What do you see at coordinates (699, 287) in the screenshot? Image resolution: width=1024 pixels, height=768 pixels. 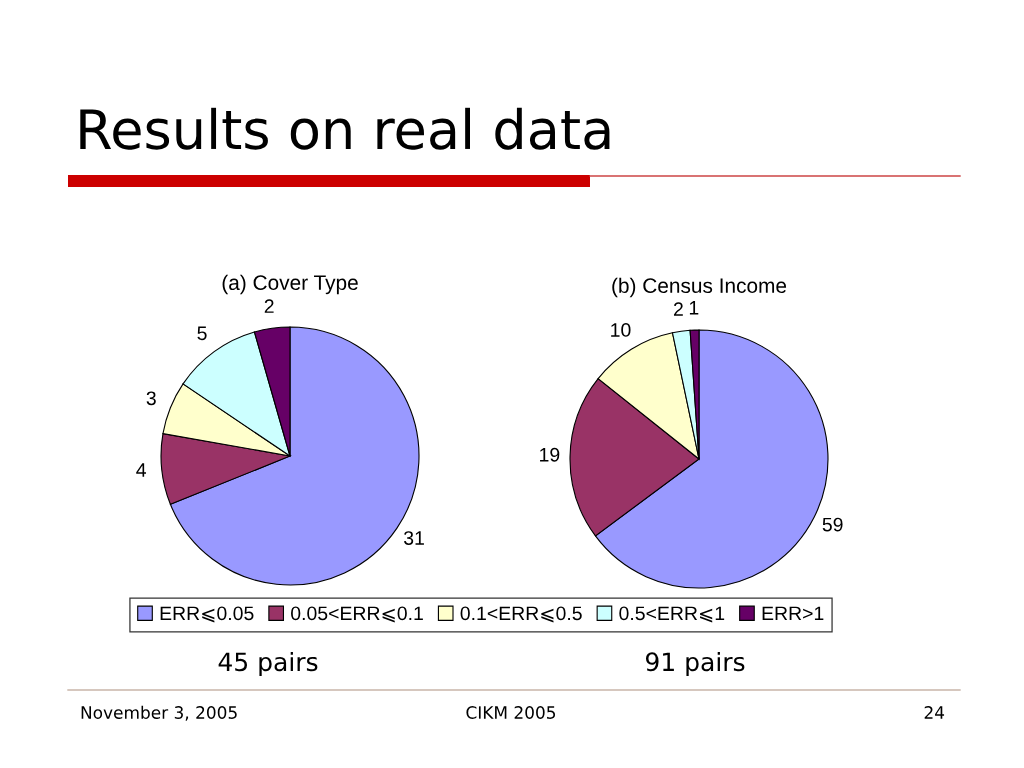 I see `chart-title: (b) Census Income` at bounding box center [699, 287].